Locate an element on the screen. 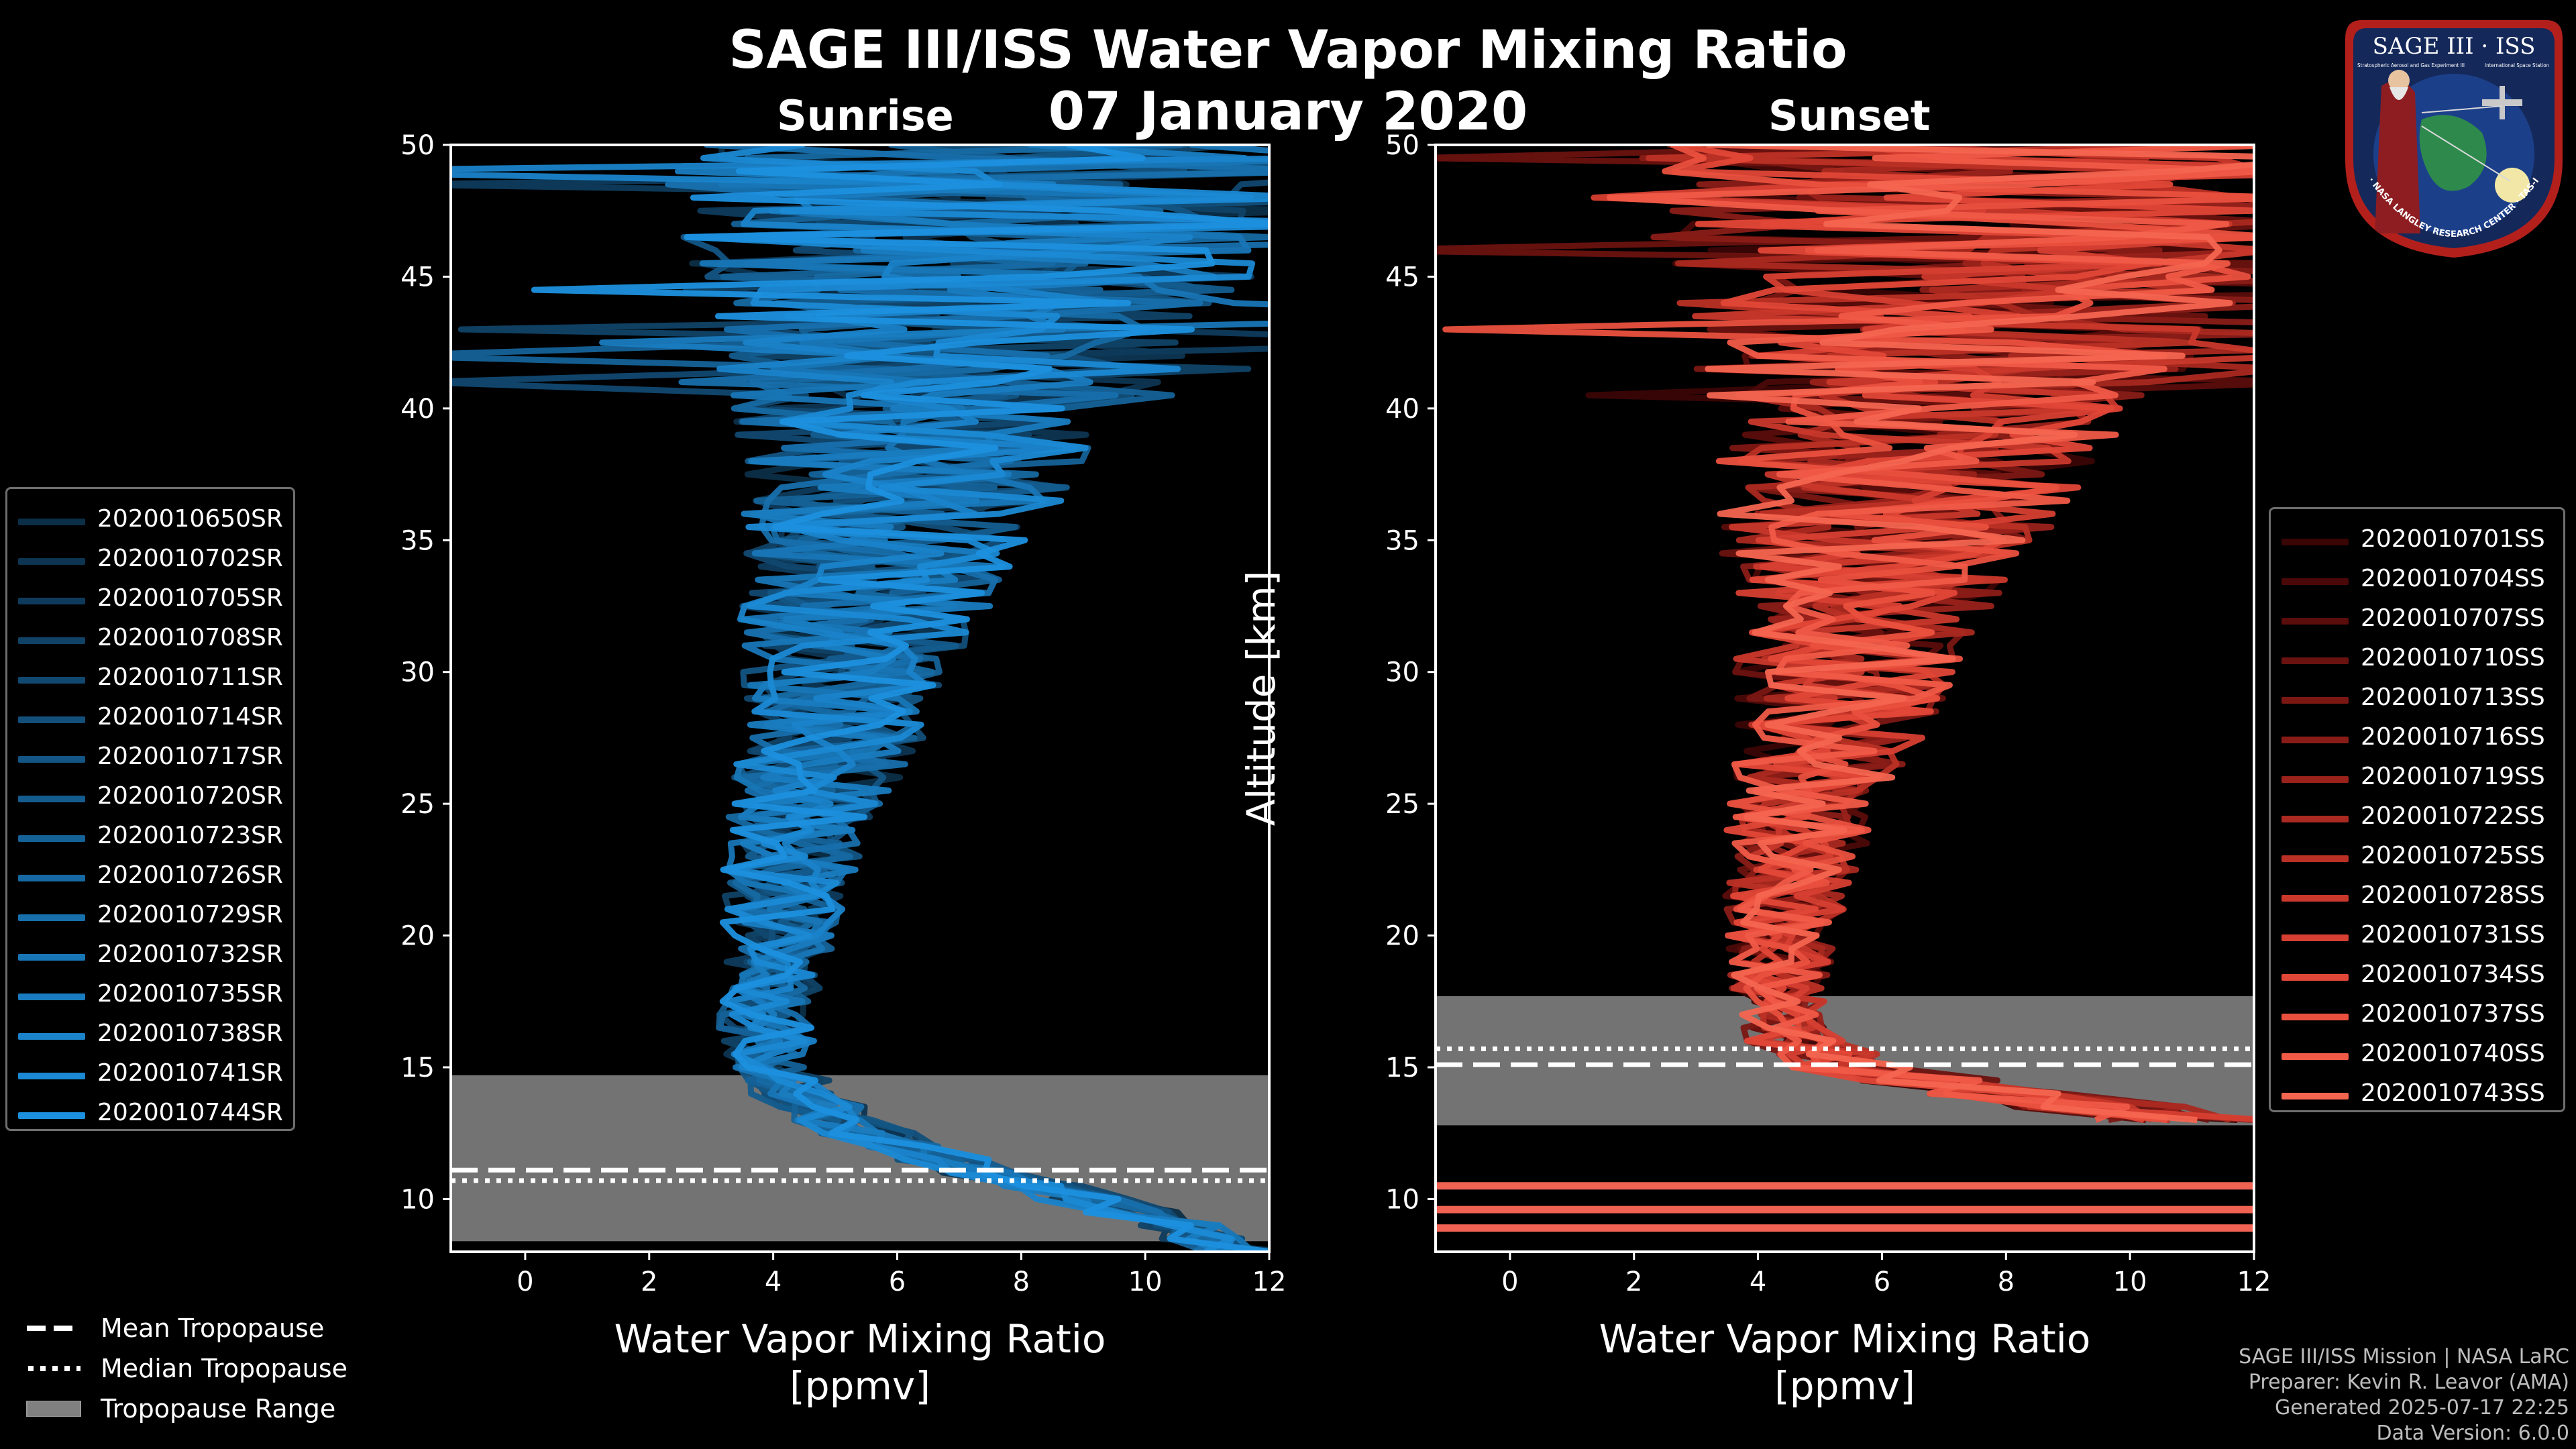 This screenshot has width=2576, height=1449. legend-item-2020010722SS: 2020010722SS is located at coordinates (2417, 817).